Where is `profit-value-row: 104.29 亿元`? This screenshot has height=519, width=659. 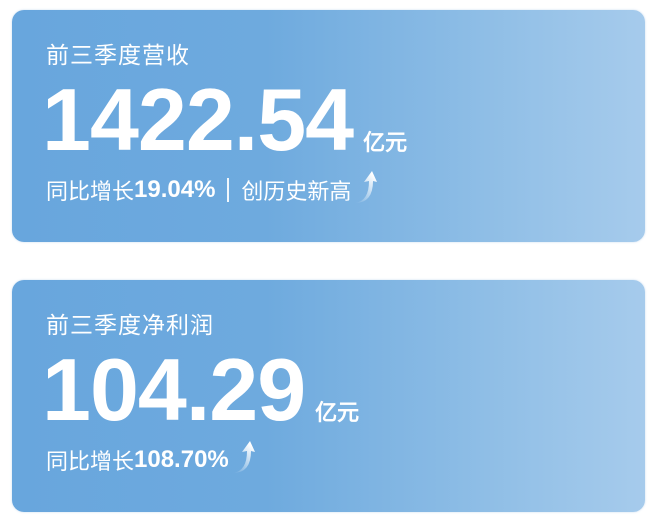
profit-value-row: 104.29 亿元 is located at coordinates (200, 401).